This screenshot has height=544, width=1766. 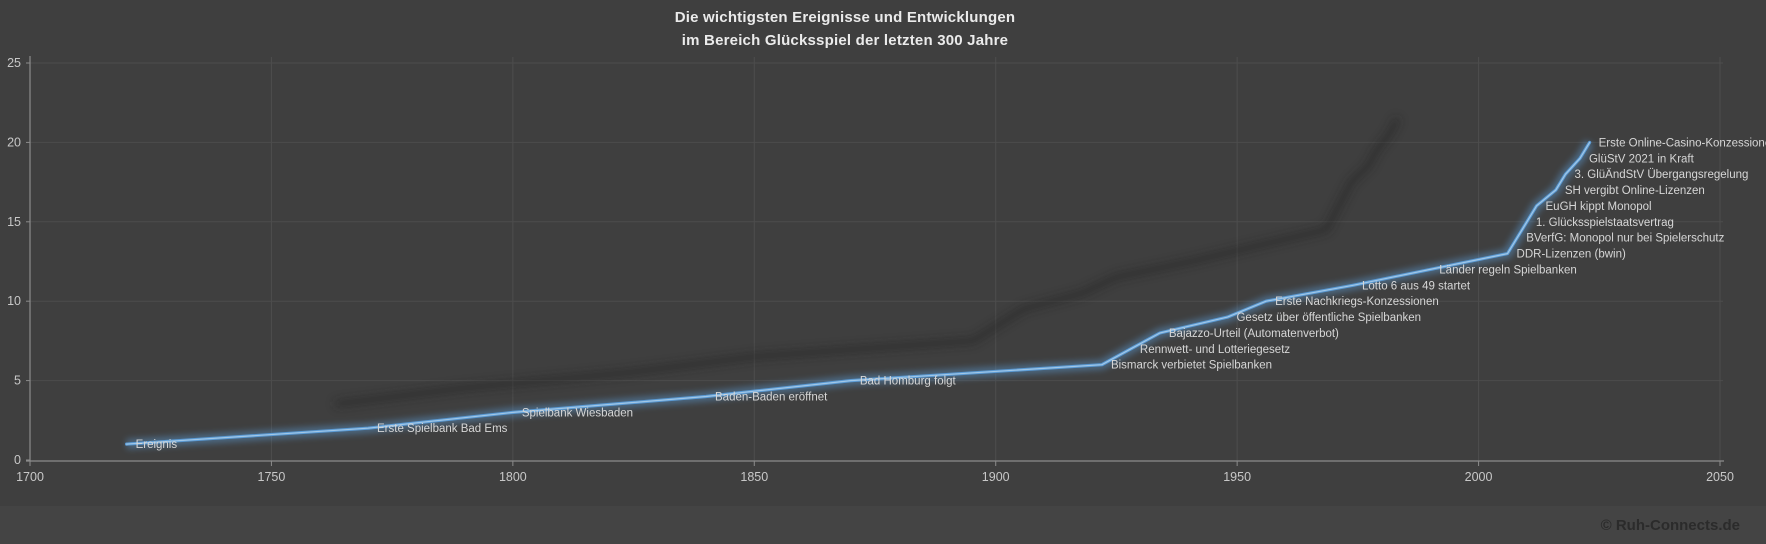 I want to click on x-tick-label-1950: 1950, so click(x=1237, y=477).